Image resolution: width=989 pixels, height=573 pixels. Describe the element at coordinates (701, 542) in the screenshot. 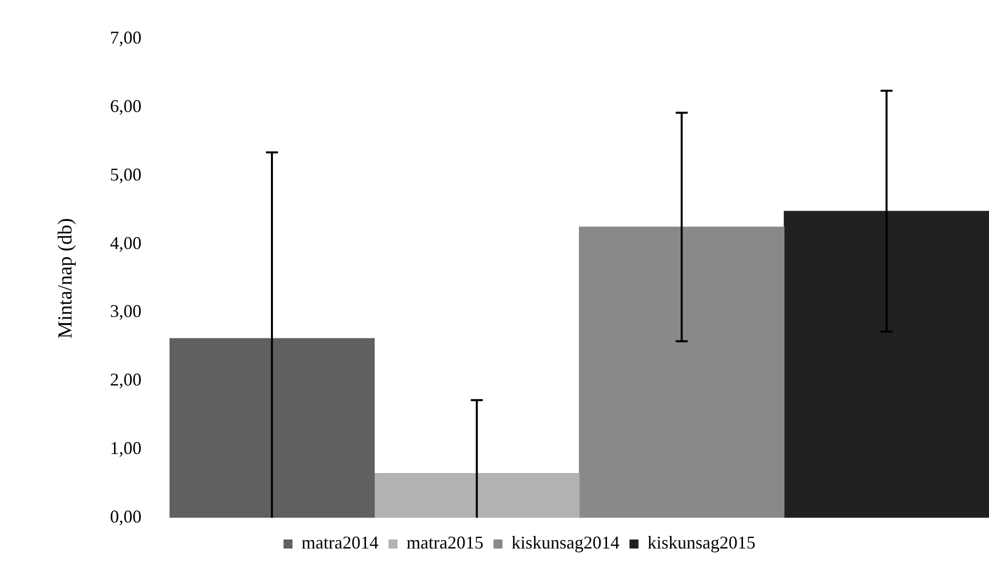

I see `legend-label: kiskunsag2015` at that location.